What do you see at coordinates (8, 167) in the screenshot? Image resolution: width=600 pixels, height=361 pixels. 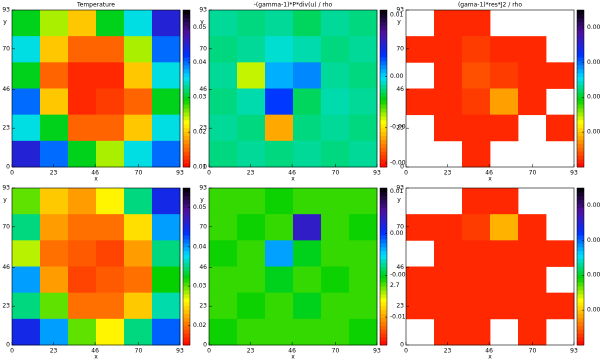 I see `y-tick-label: 0` at bounding box center [8, 167].